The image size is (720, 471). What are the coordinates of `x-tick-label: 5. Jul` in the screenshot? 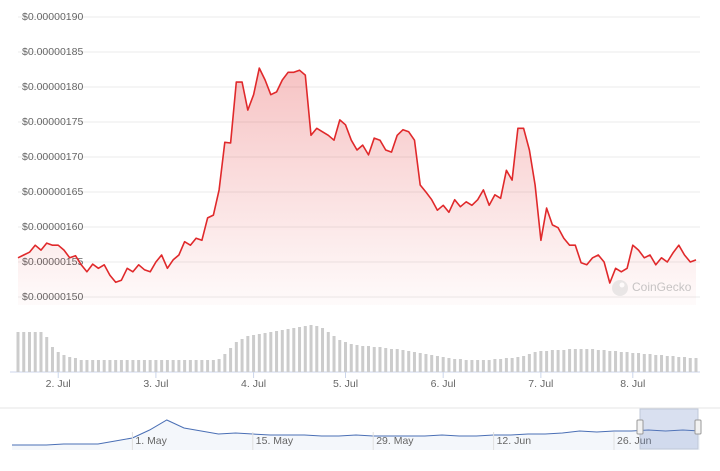 It's located at (345, 384).